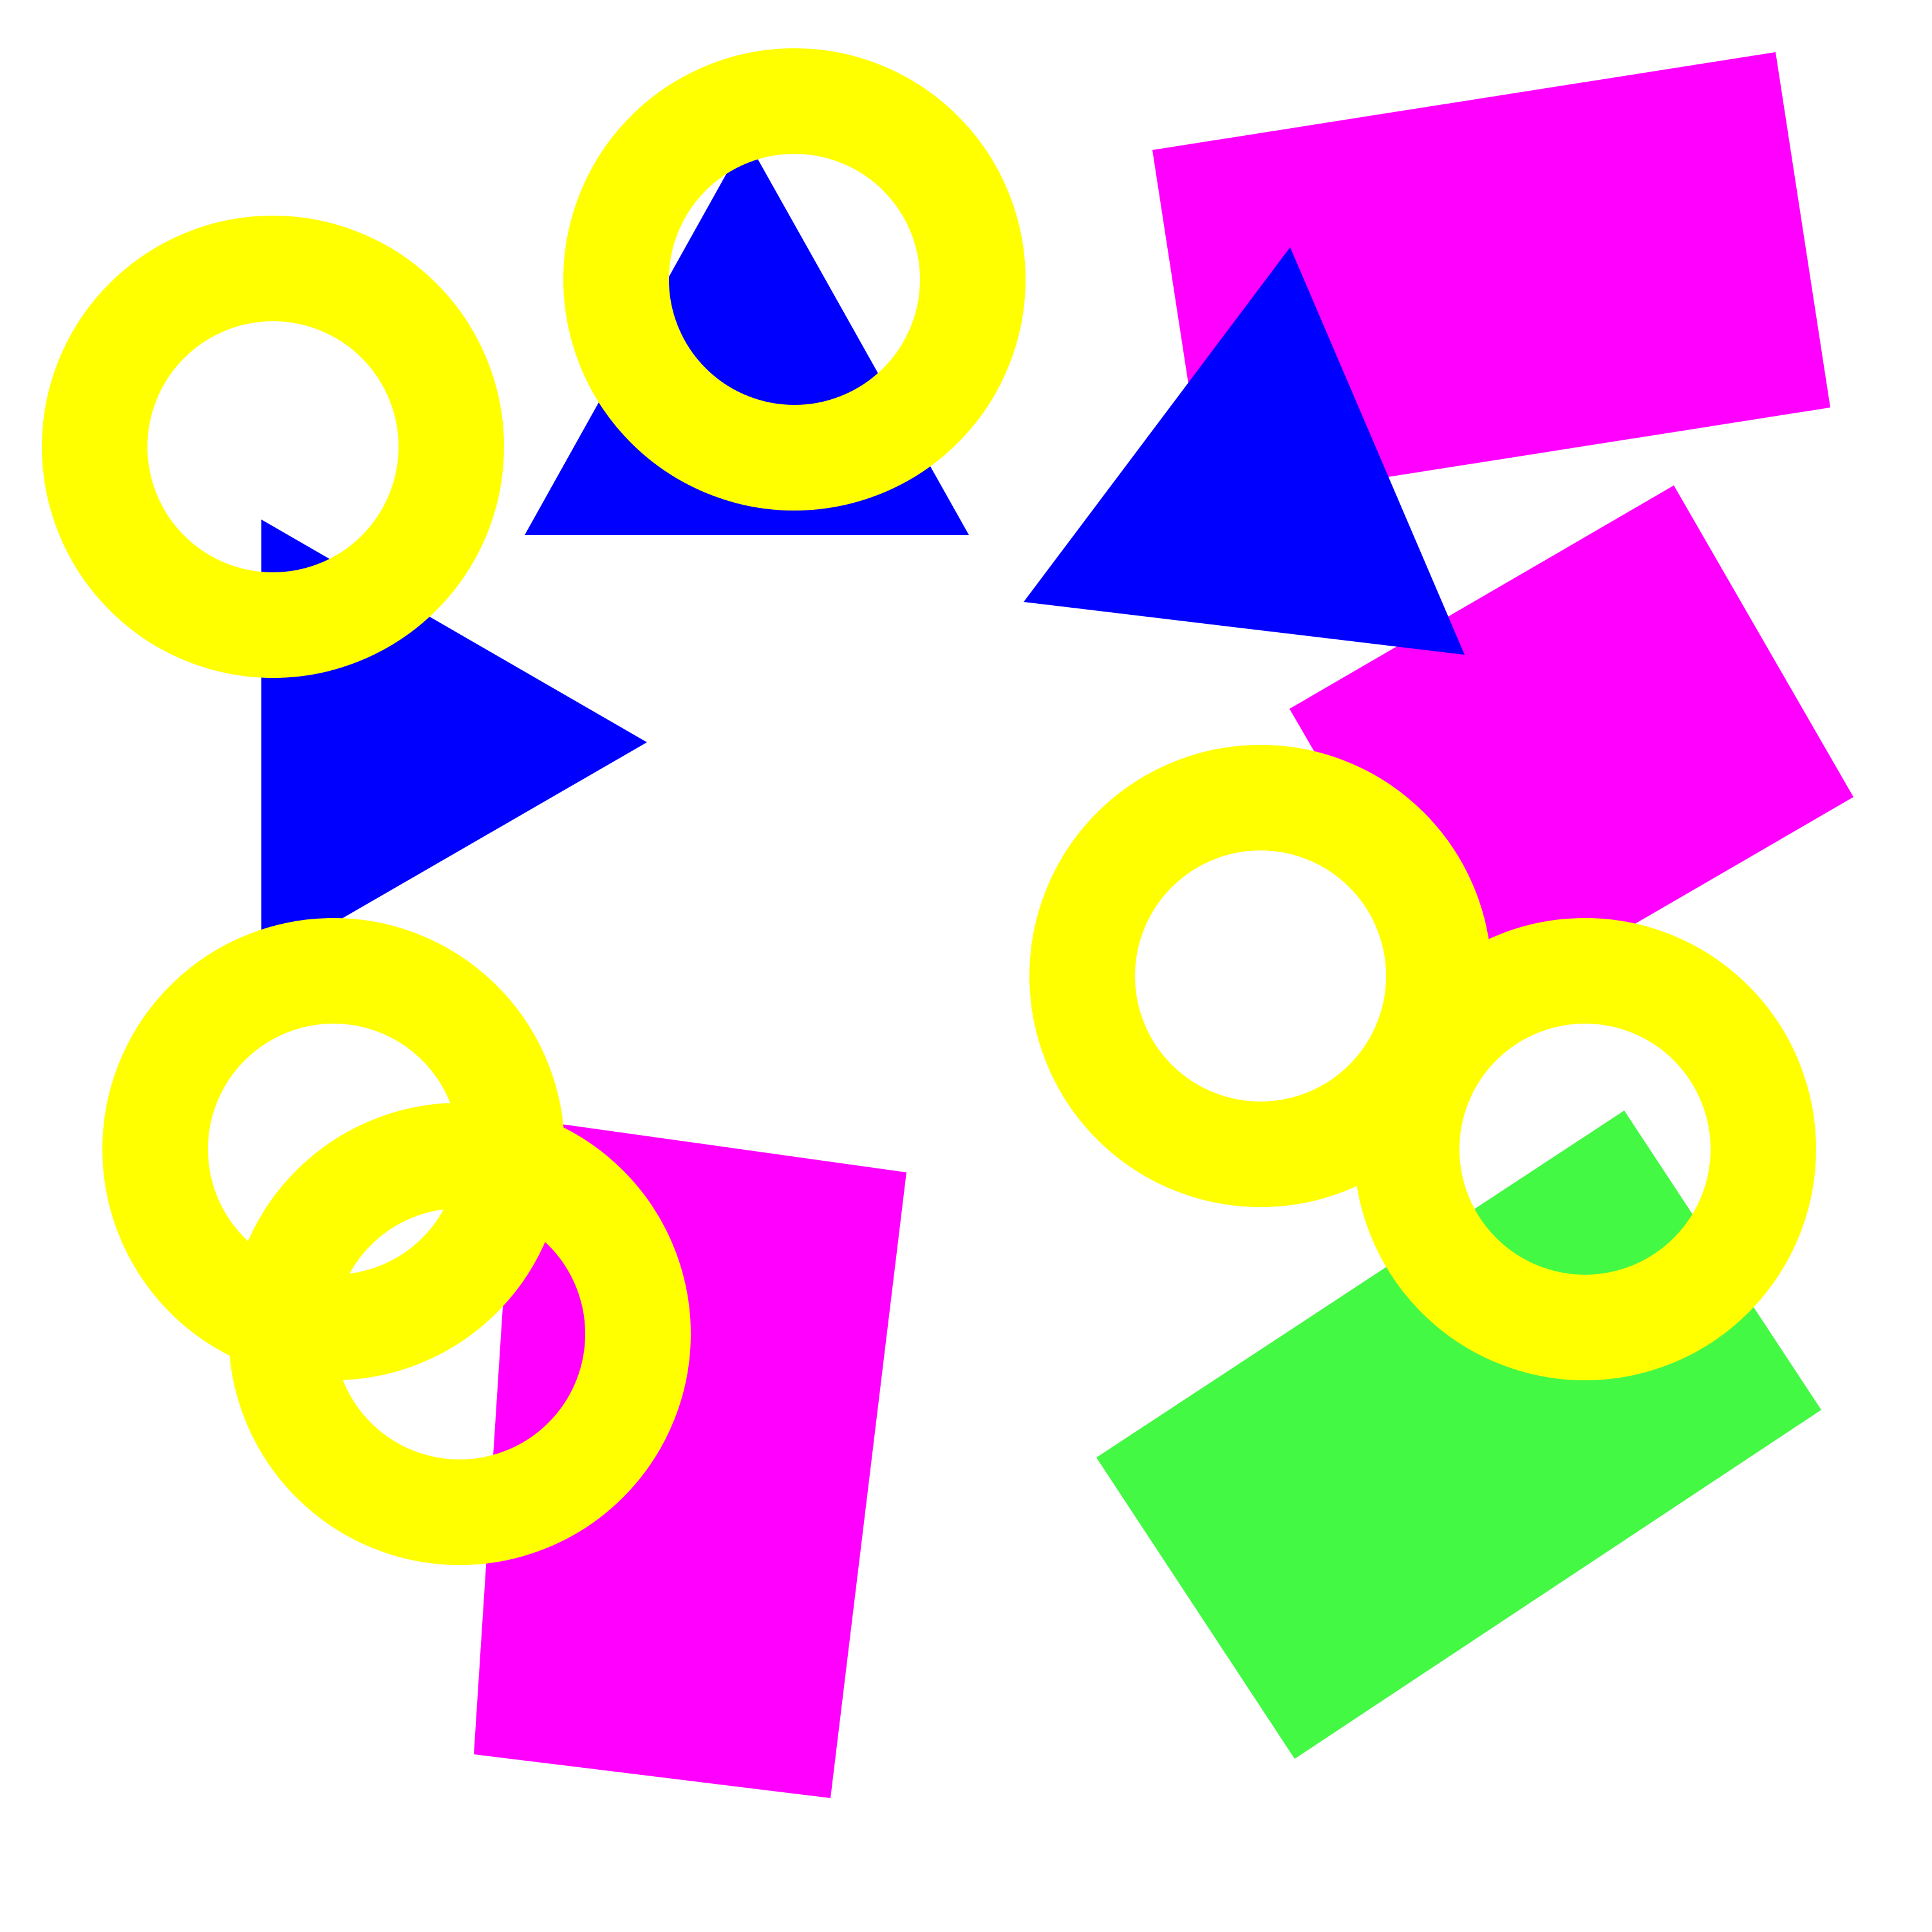  I want to click on yellow-ring-top-center, so click(794, 279).